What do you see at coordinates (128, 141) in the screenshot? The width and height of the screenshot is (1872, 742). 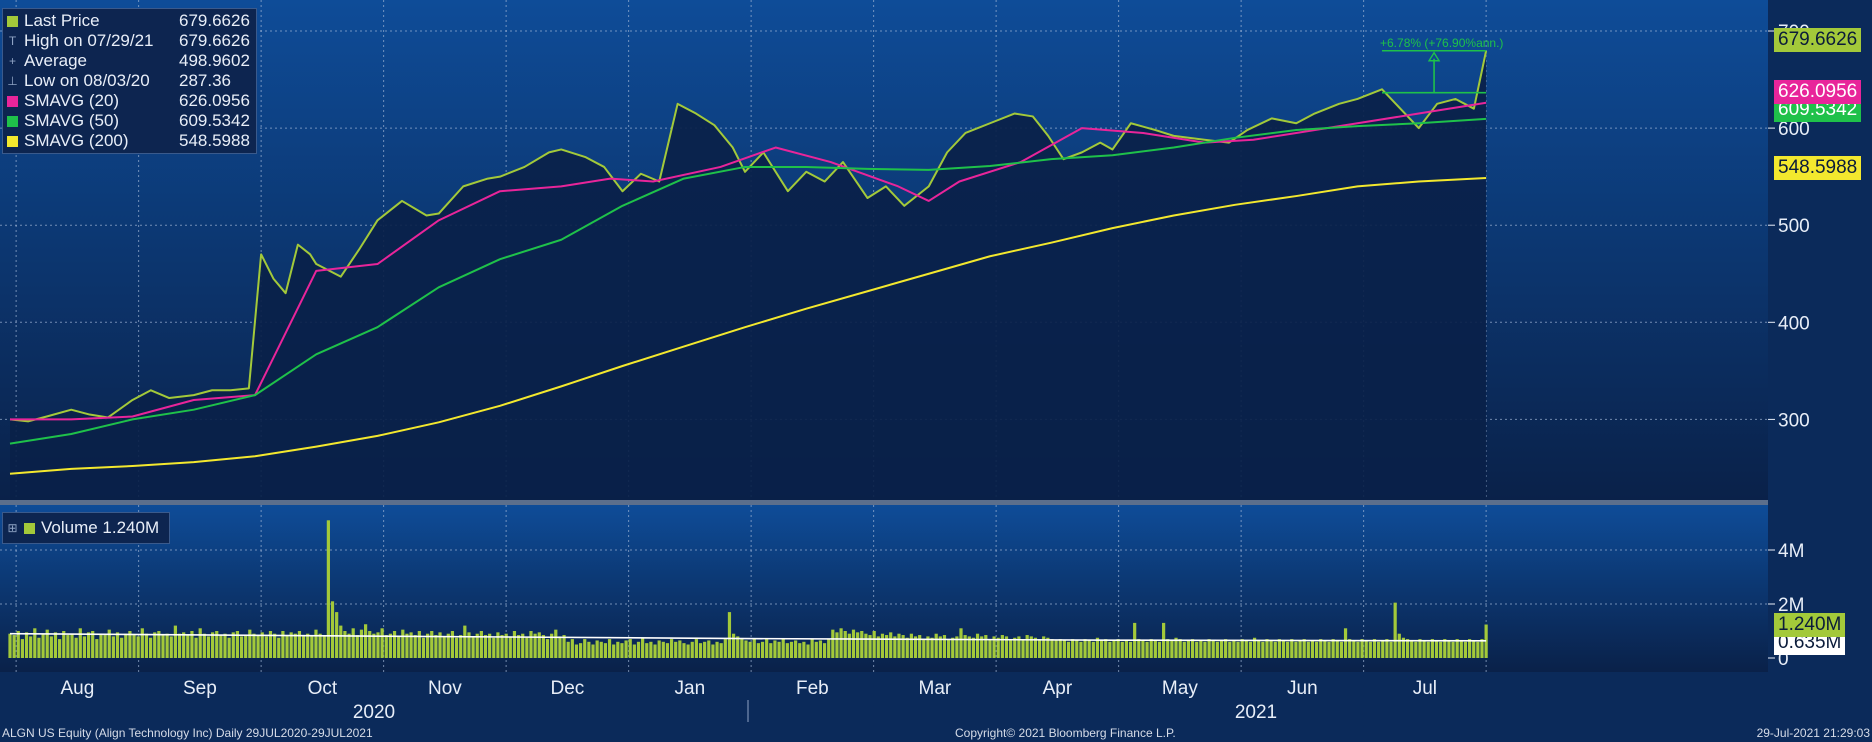 I see `legend-row: SMAVG (200) 548.5988` at bounding box center [128, 141].